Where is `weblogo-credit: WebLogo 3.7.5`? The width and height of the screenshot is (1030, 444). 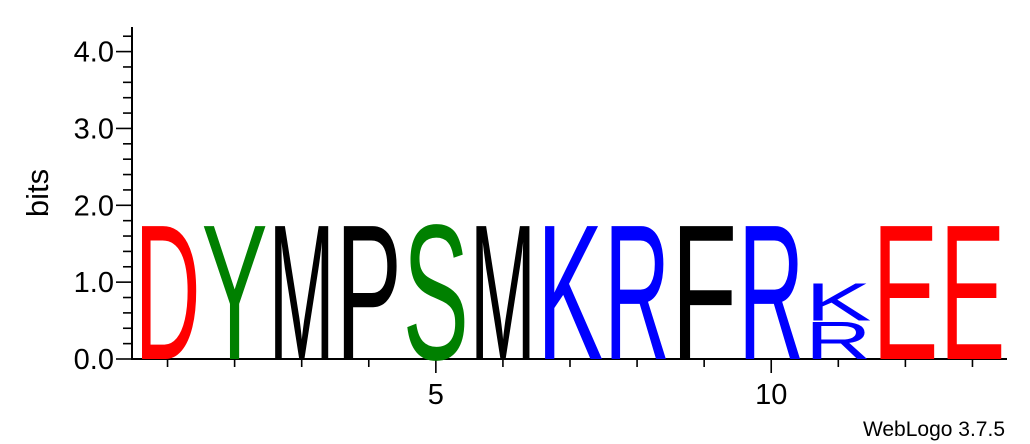 weblogo-credit: WebLogo 3.7.5 is located at coordinates (934, 429).